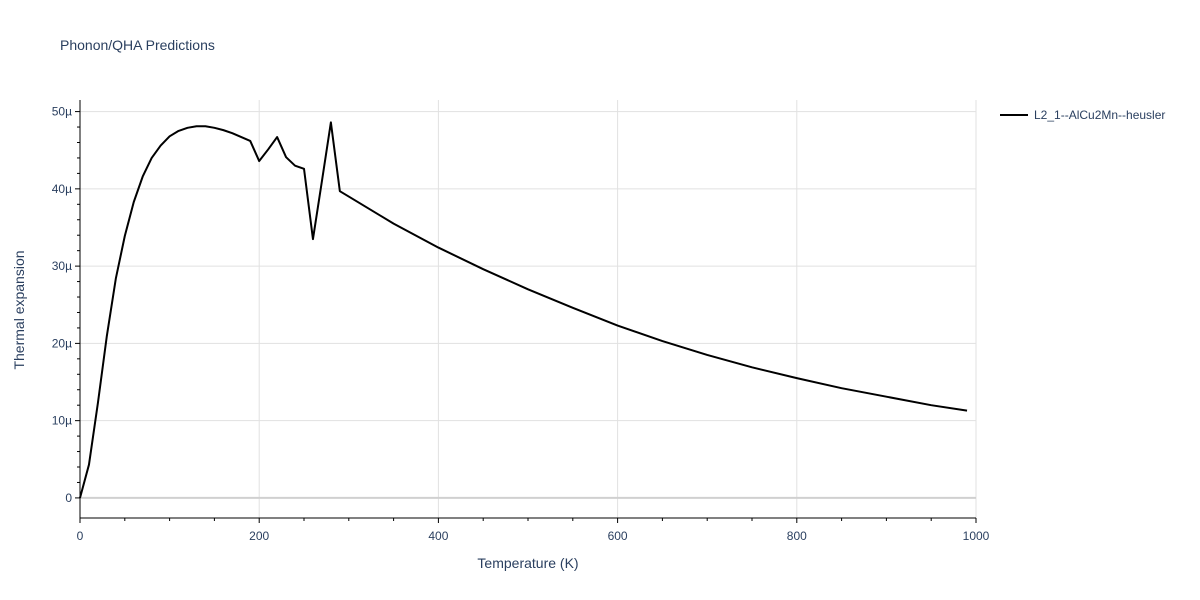 This screenshot has width=1200, height=600. I want to click on x-tick-label: 800, so click(797, 536).